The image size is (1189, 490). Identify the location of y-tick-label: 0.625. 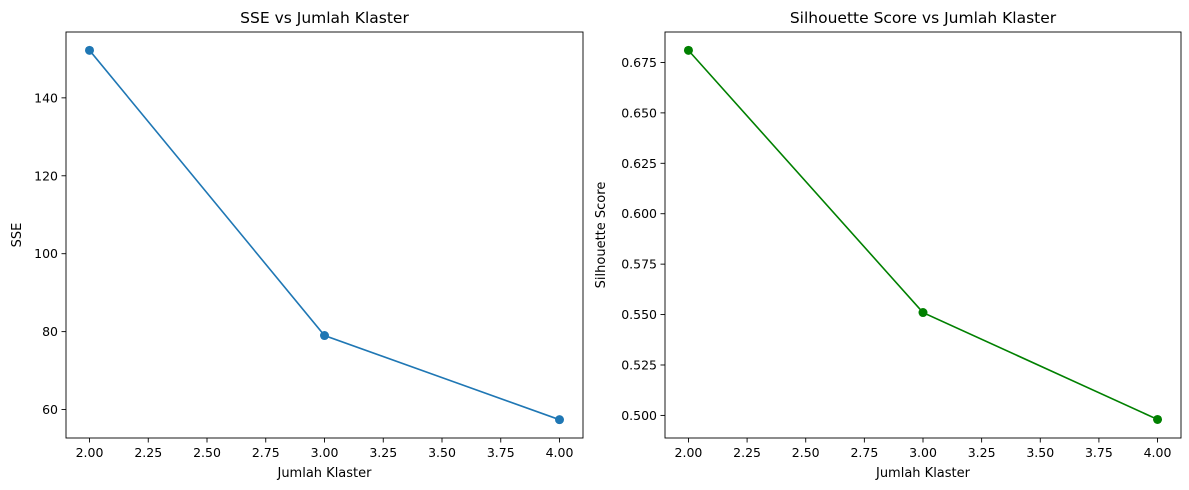
(639, 163).